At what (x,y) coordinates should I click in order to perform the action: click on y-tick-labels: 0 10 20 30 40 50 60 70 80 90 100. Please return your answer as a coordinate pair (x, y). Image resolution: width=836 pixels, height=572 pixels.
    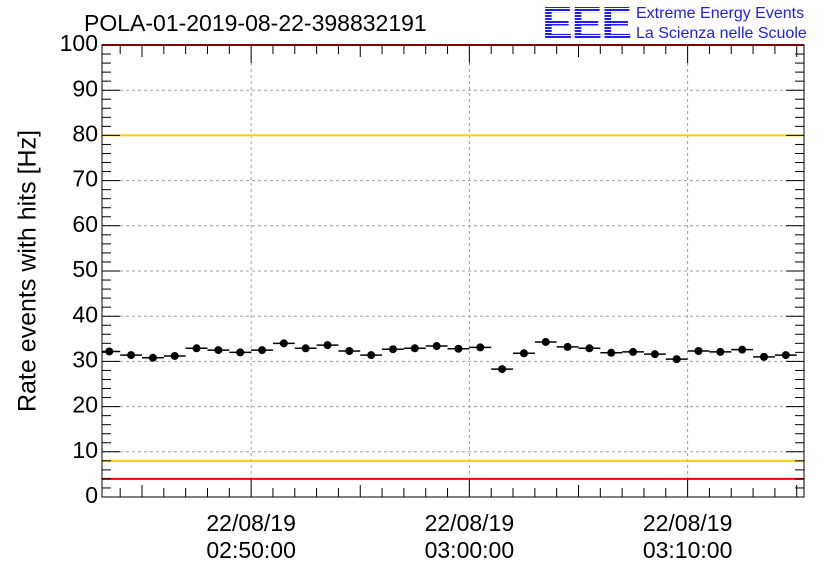
    Looking at the image, I should click on (79, 269).